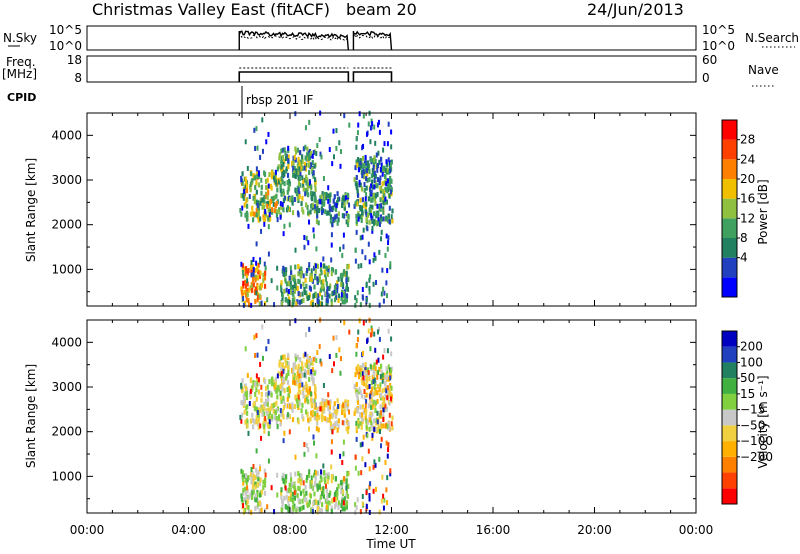 This screenshot has width=800, height=554. I want to click on cpid-program: rbsp 201 IF, so click(279, 100).